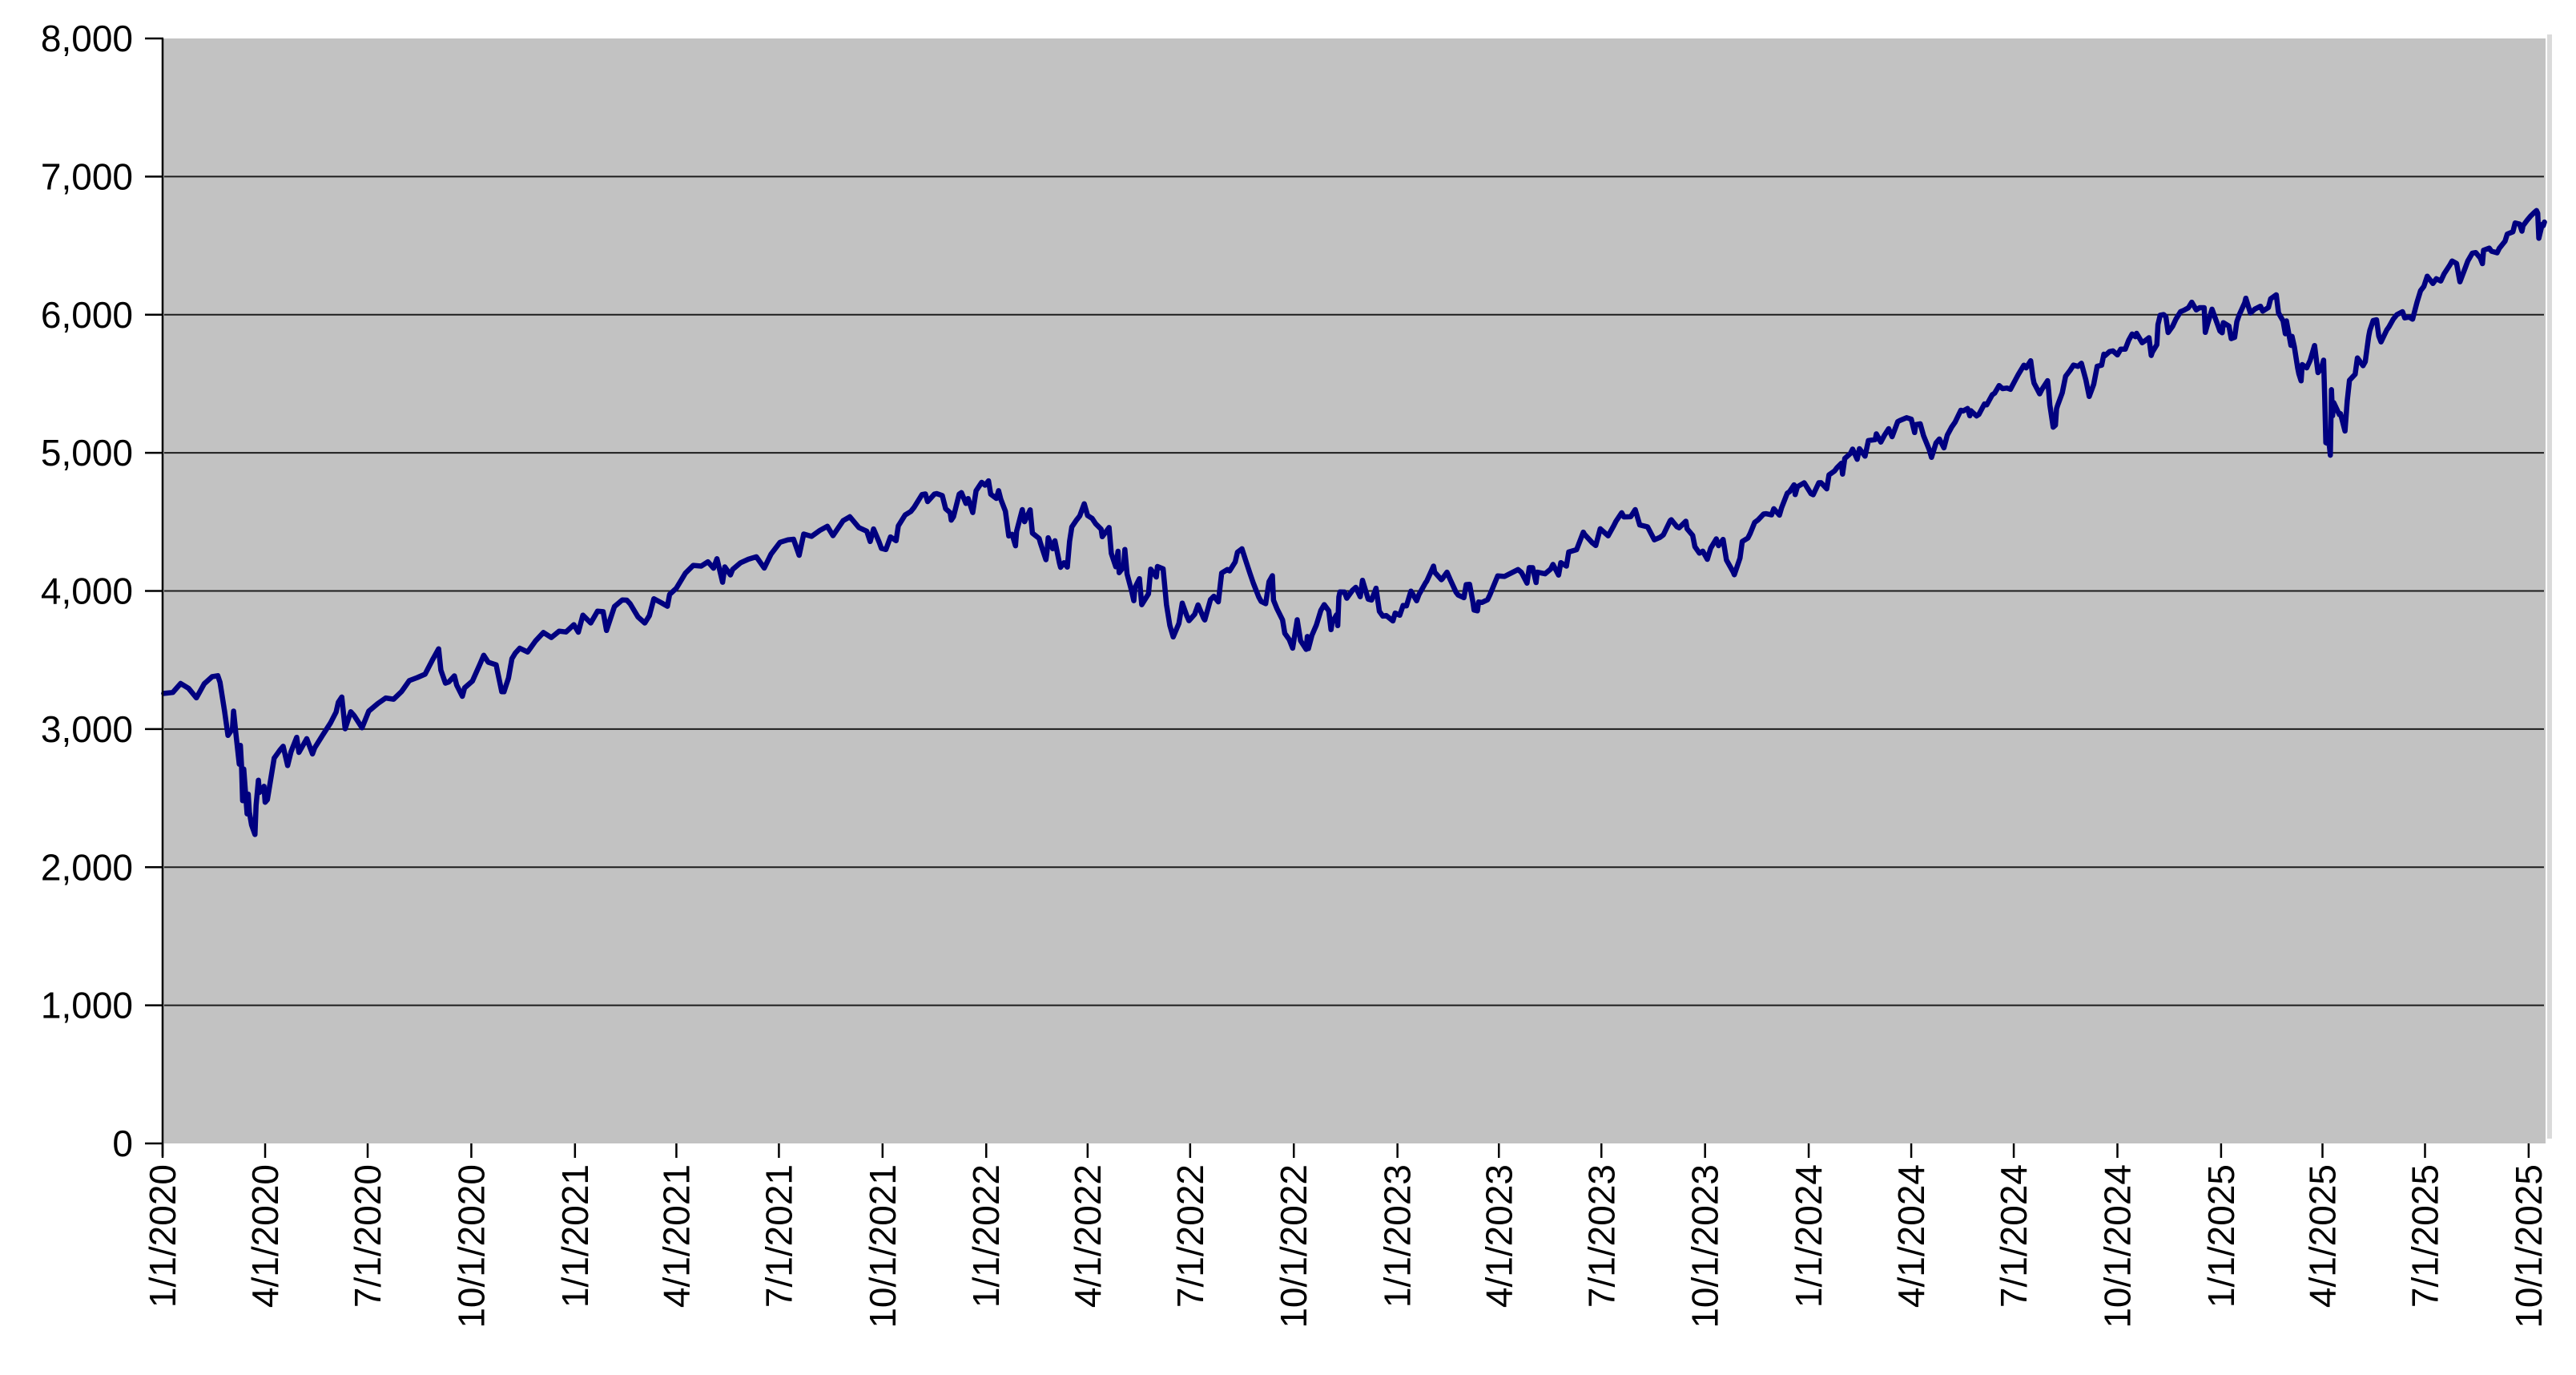  I want to click on x-axis-ticks, so click(1345, 1150).